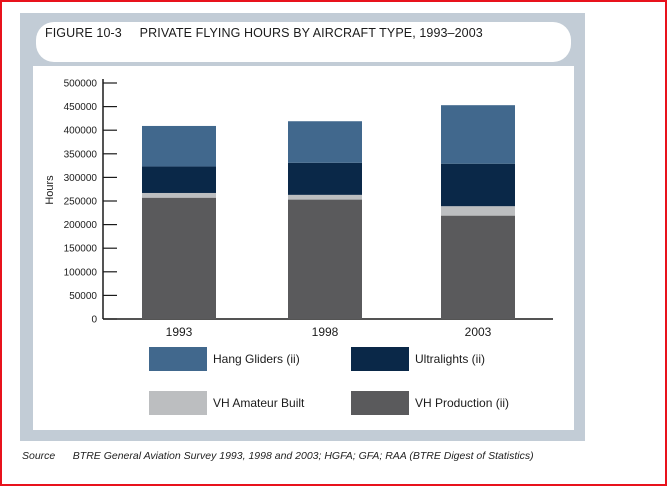  What do you see at coordinates (83, 296) in the screenshot?
I see `y-tick-label: 50000` at bounding box center [83, 296].